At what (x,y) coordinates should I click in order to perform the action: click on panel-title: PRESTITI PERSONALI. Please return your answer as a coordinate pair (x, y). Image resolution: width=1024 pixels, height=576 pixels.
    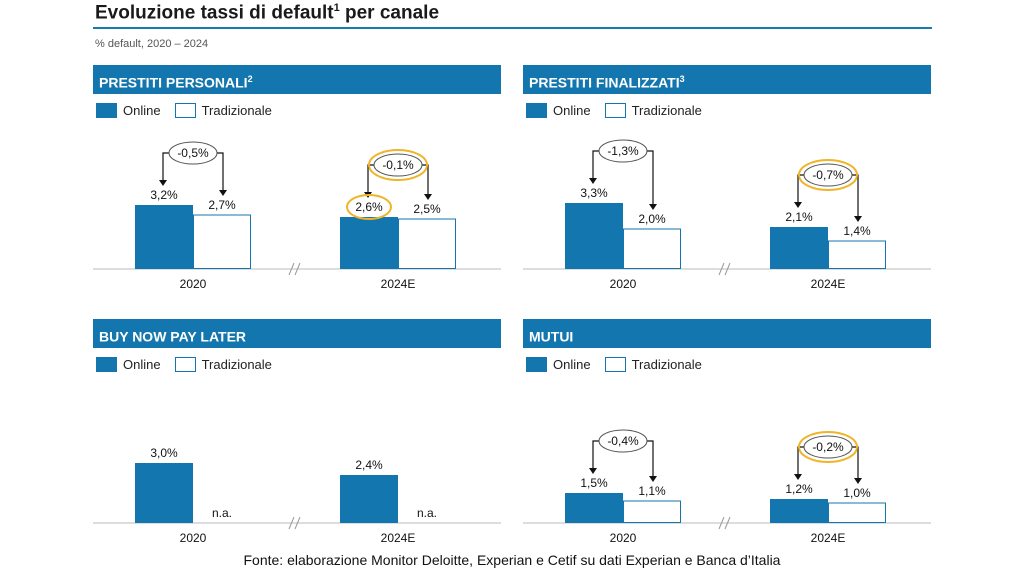
    Looking at the image, I should click on (173, 82).